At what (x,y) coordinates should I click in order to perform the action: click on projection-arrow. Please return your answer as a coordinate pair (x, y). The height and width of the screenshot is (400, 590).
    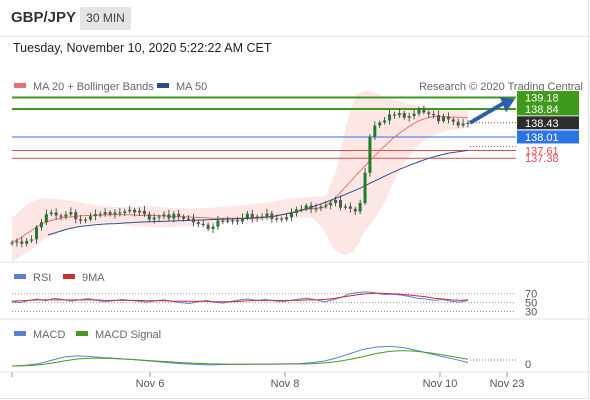
    Looking at the image, I should click on (487, 113).